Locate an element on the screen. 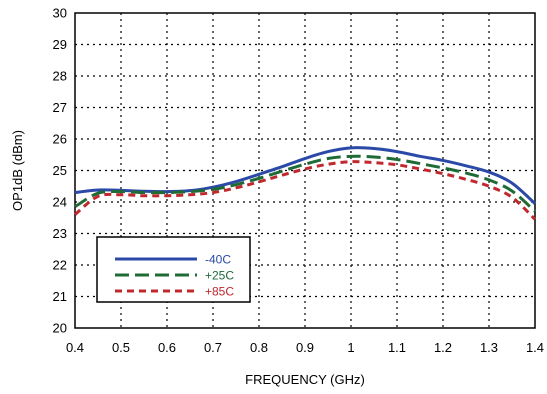  legend-label-0: -40C is located at coordinates (218, 260).